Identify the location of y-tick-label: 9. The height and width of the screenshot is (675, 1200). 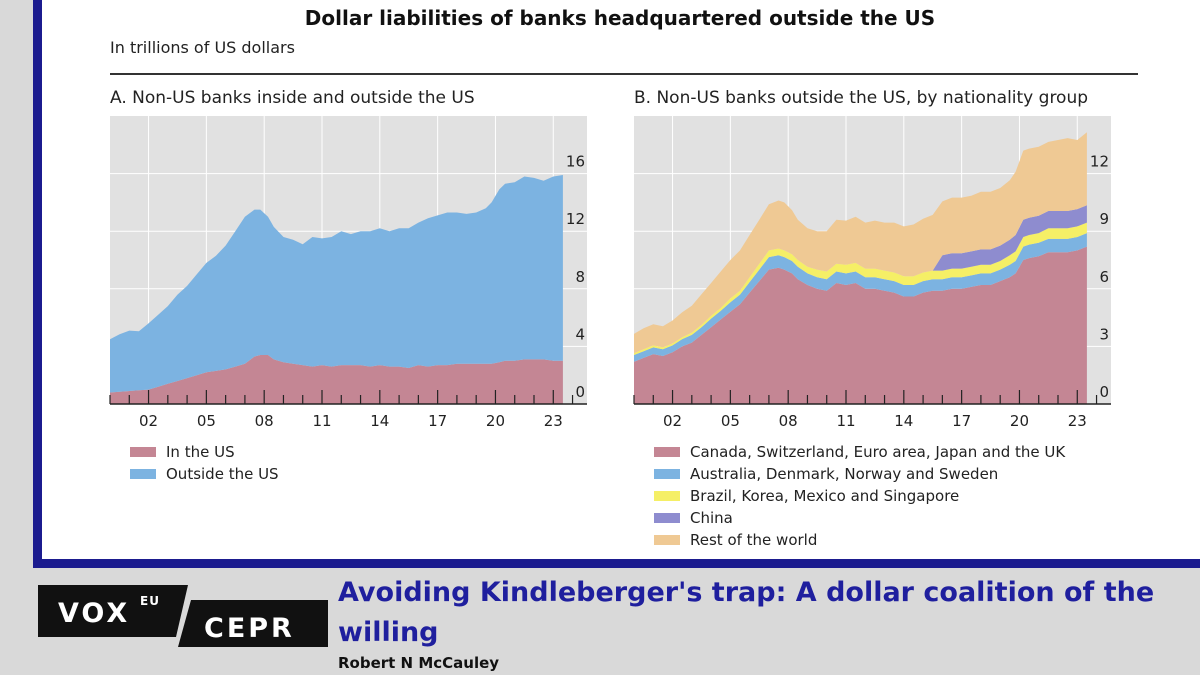
(1104, 219).